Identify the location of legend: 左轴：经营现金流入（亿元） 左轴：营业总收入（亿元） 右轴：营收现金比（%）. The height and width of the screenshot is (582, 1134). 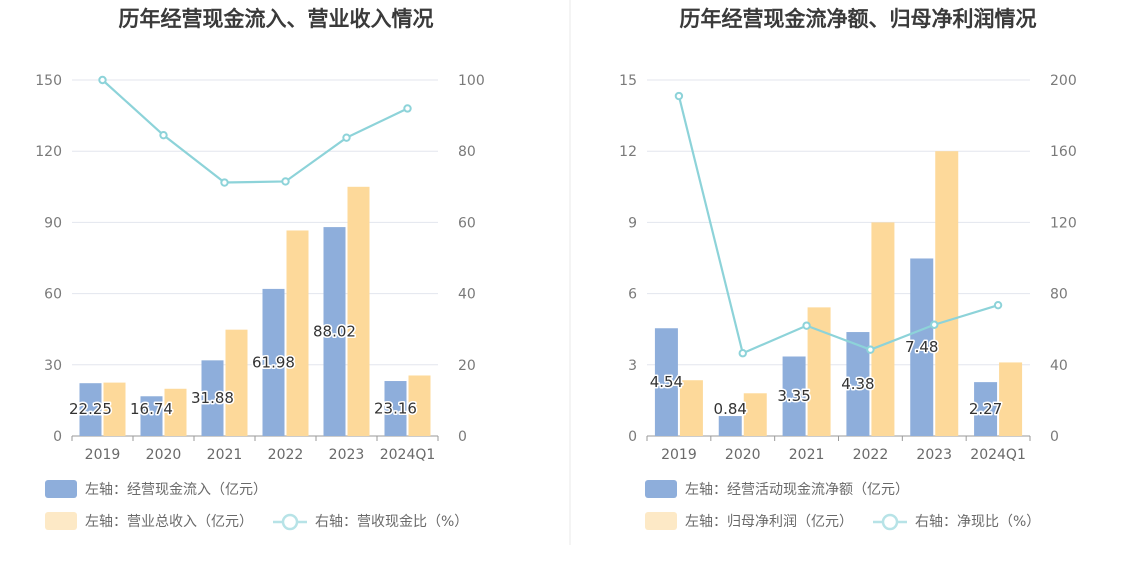
(256, 505).